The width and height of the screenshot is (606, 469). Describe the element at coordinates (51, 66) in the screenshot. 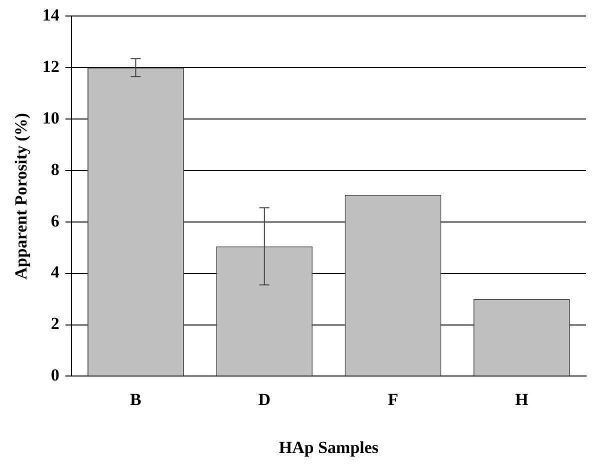

I see `y-tick-label: 12` at that location.